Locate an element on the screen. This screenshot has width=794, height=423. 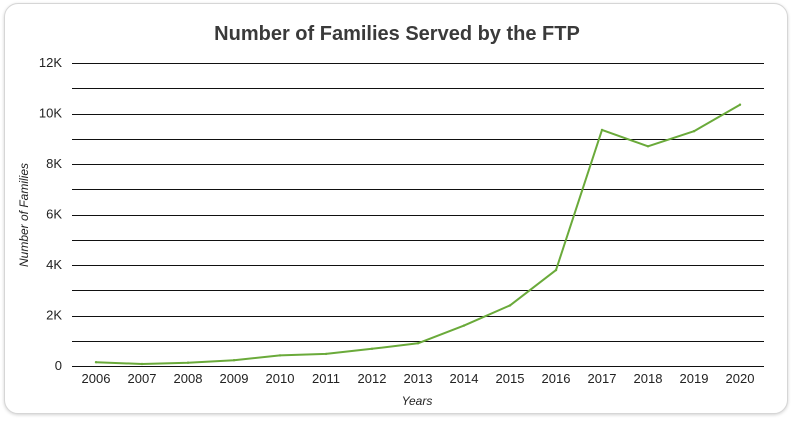
x-tick-label: 2019 is located at coordinates (694, 378).